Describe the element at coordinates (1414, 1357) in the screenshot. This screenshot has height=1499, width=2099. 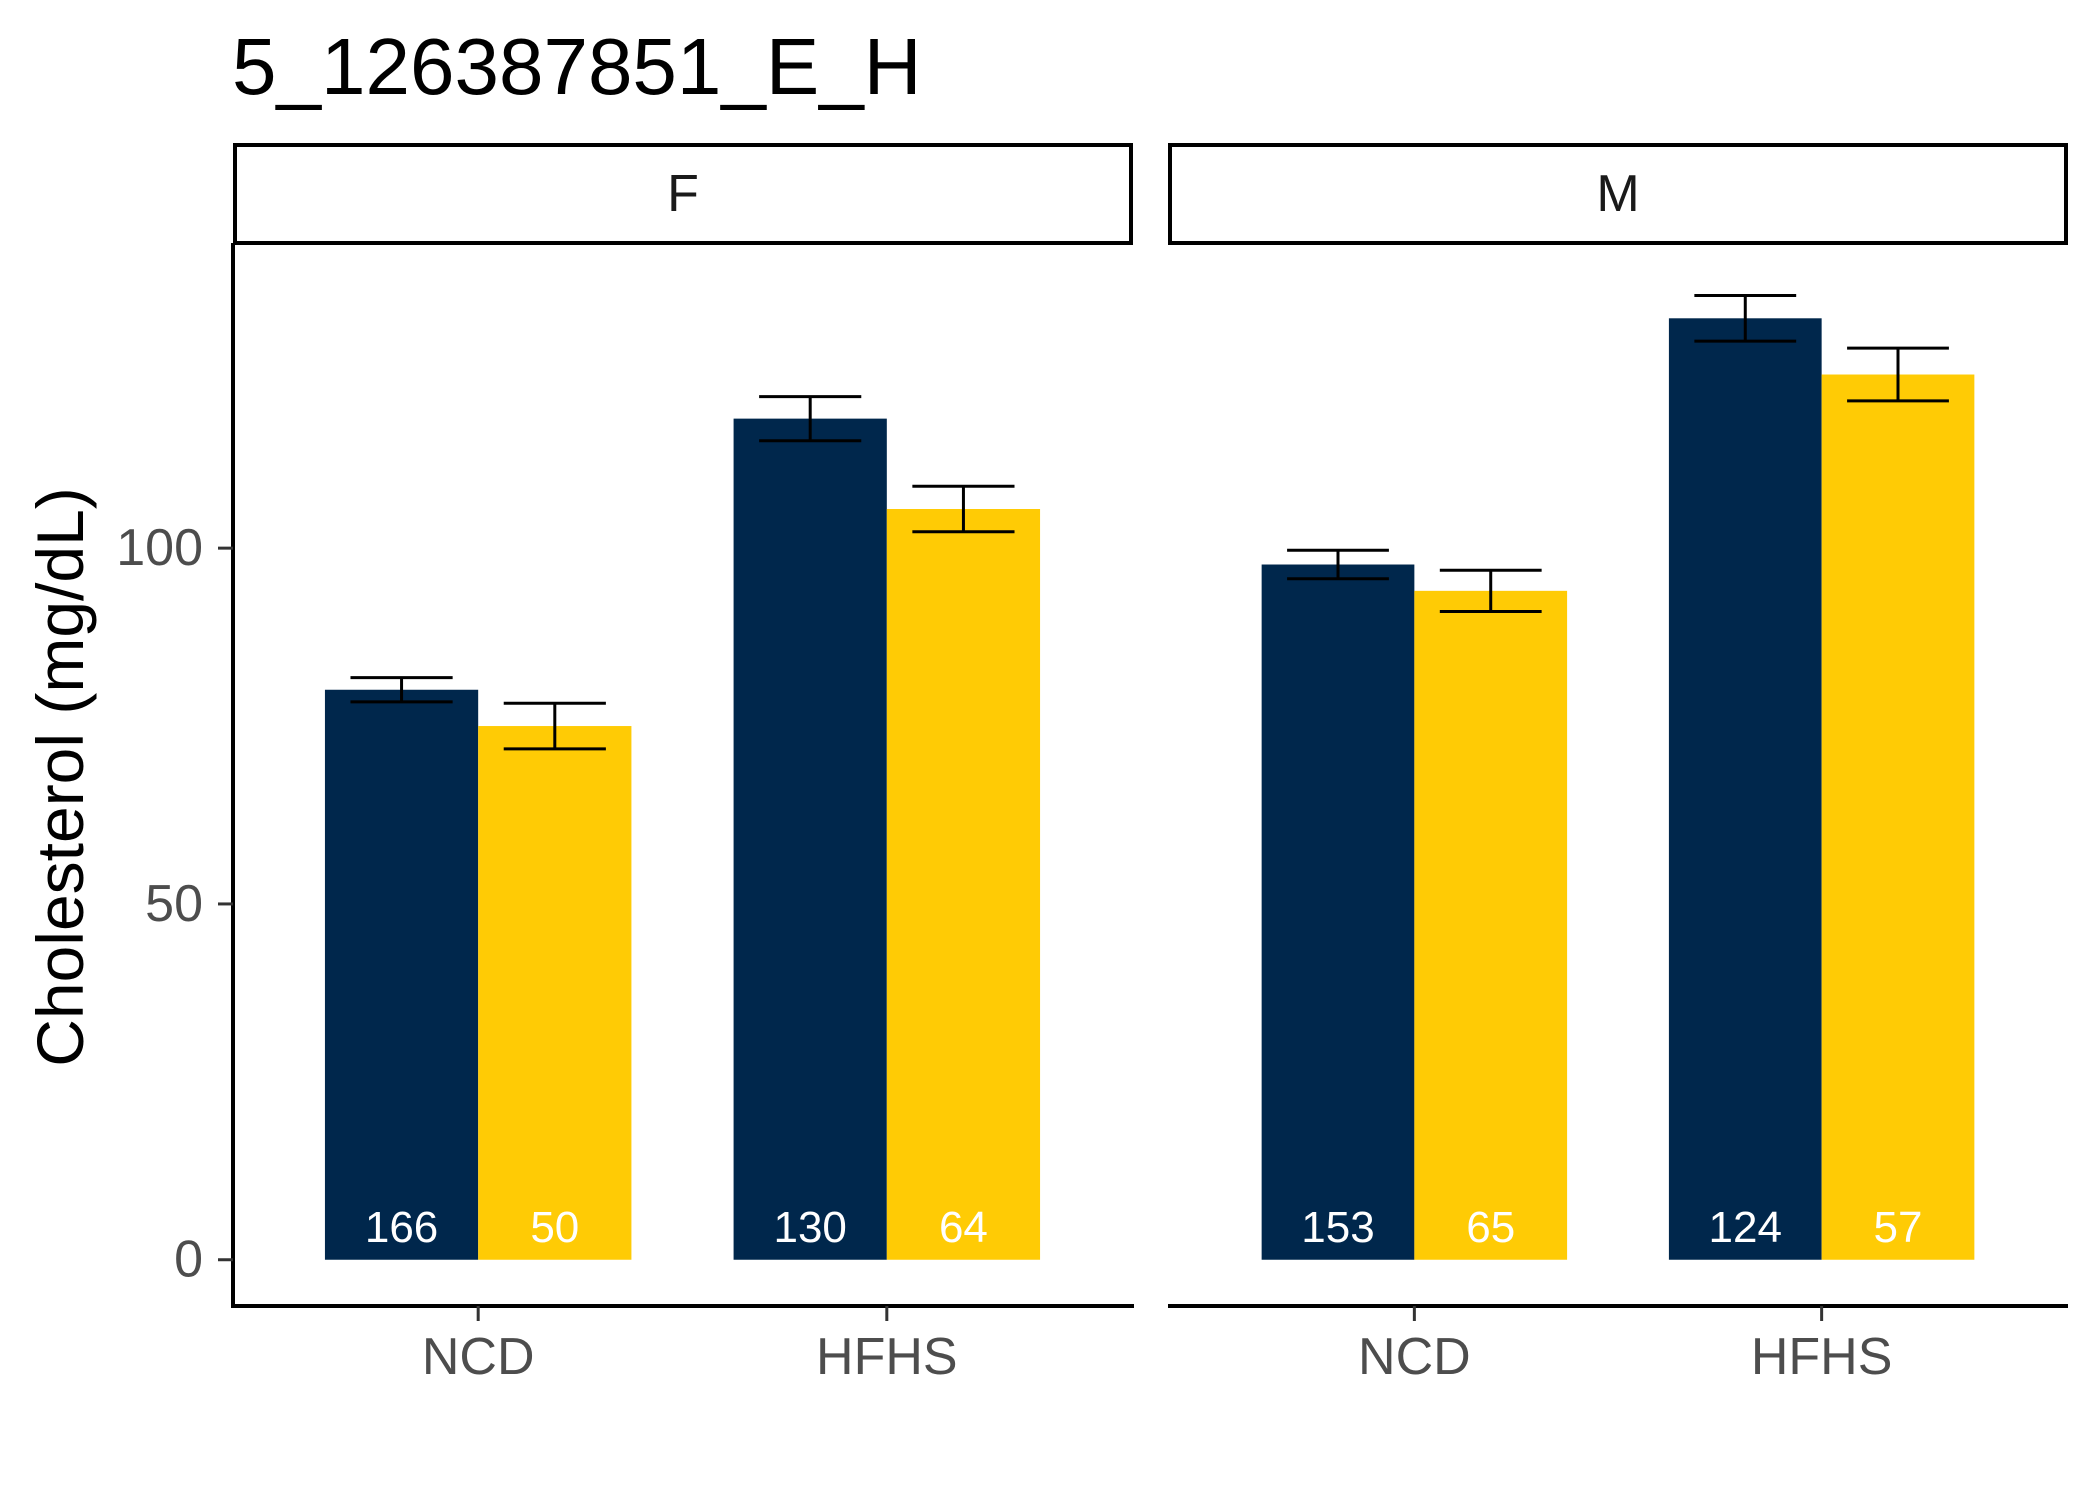
I see `x-tick-label-m-ncd: NCD` at that location.